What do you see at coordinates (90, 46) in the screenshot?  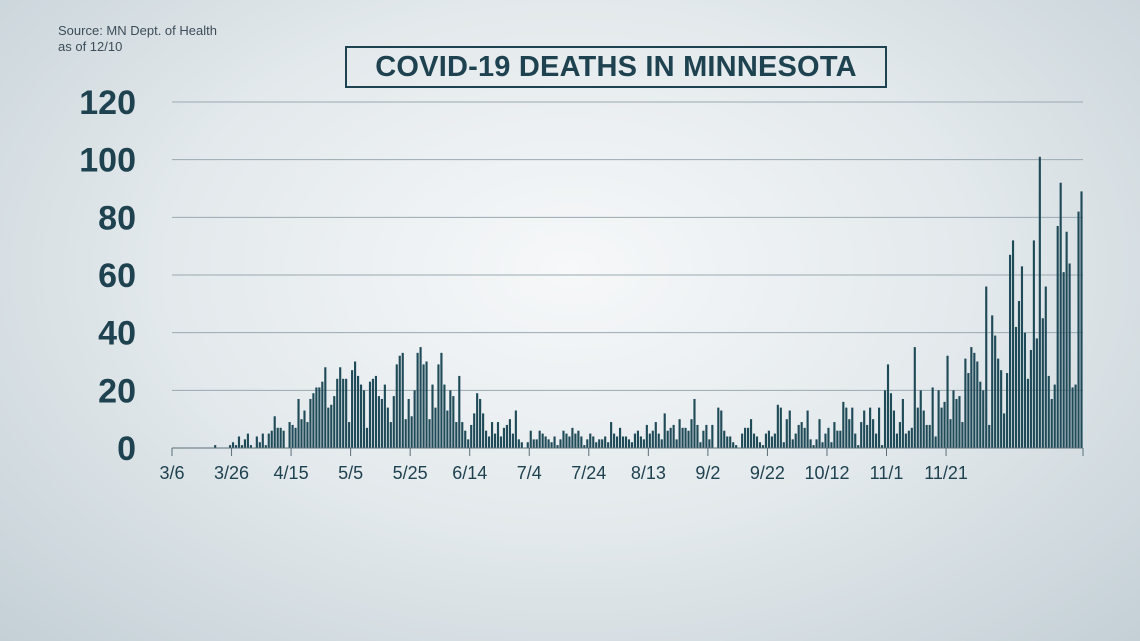 I see `as-of-date: as of 12/10` at bounding box center [90, 46].